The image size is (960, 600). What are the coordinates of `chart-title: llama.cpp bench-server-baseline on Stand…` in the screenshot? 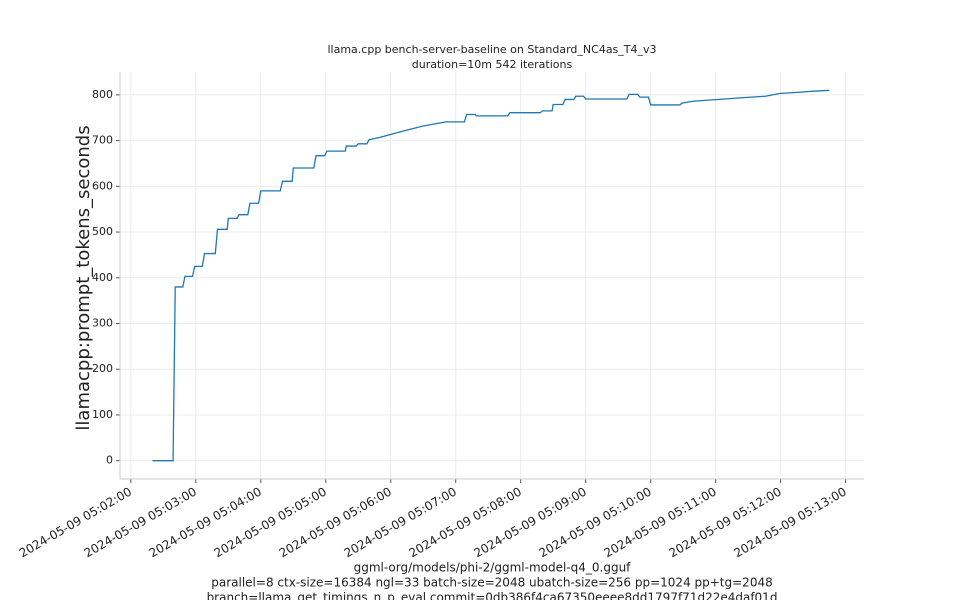 It's located at (491, 49).